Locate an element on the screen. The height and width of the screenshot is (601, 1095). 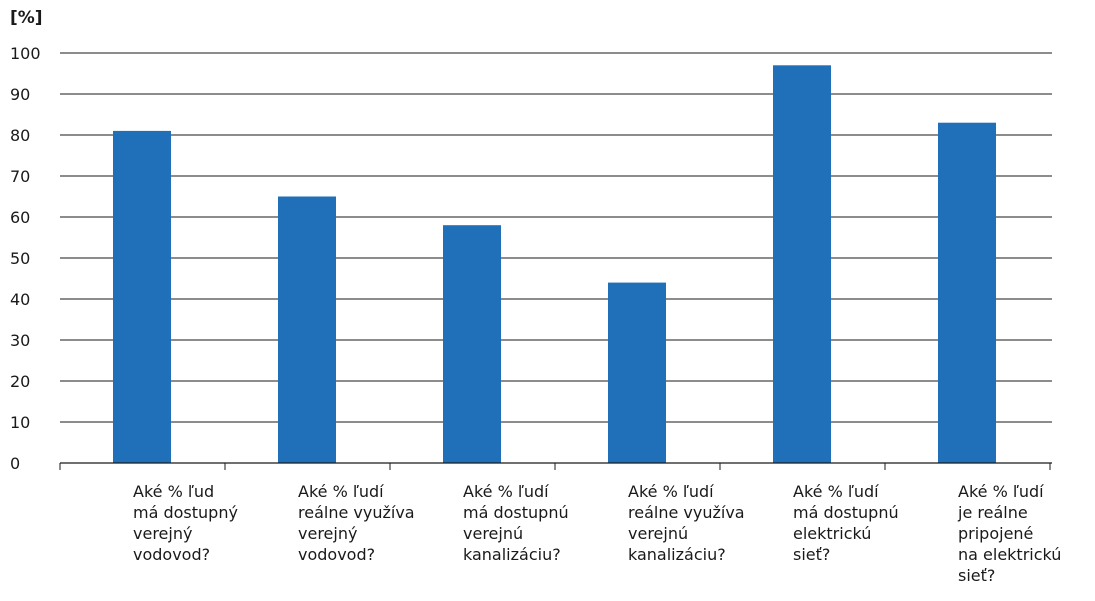
y-tick-label: 100 is located at coordinates (25, 53).